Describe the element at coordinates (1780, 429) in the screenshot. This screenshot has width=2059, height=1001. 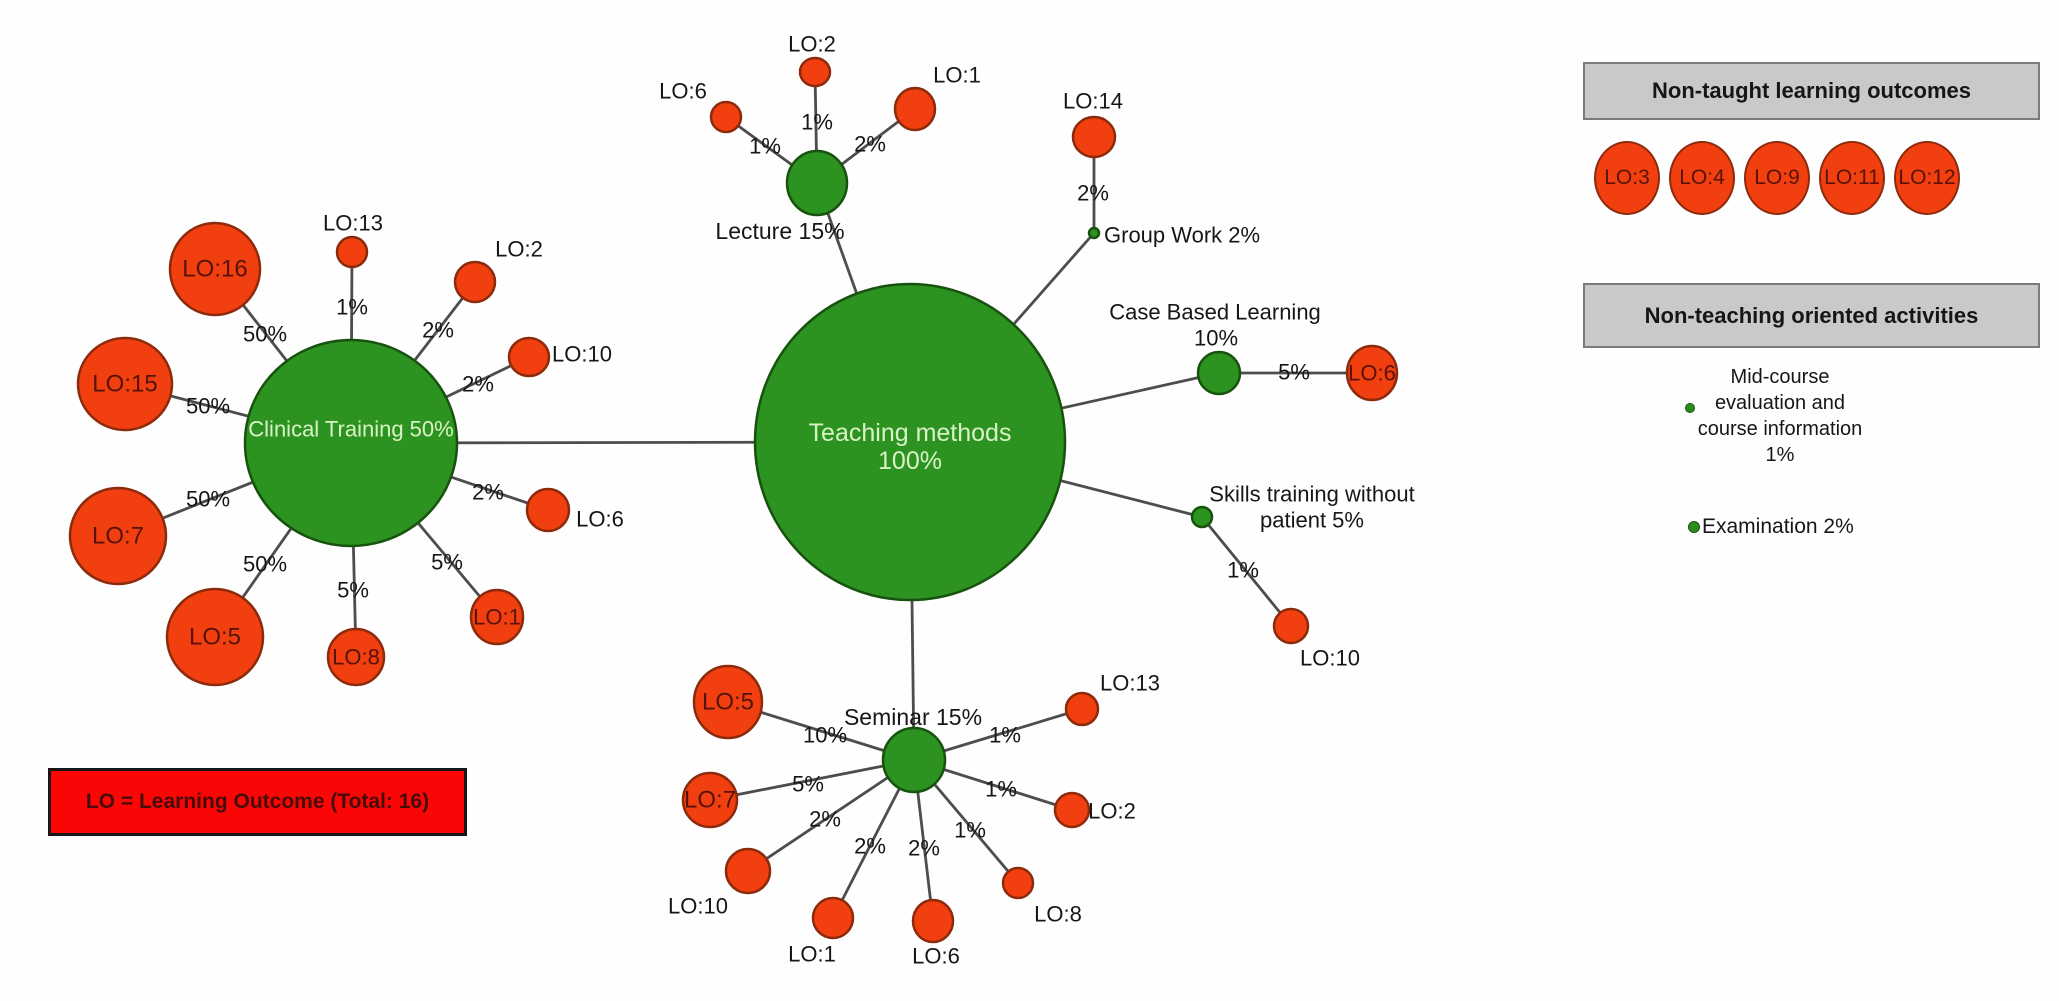
I see `mid-course-line: course information` at that location.